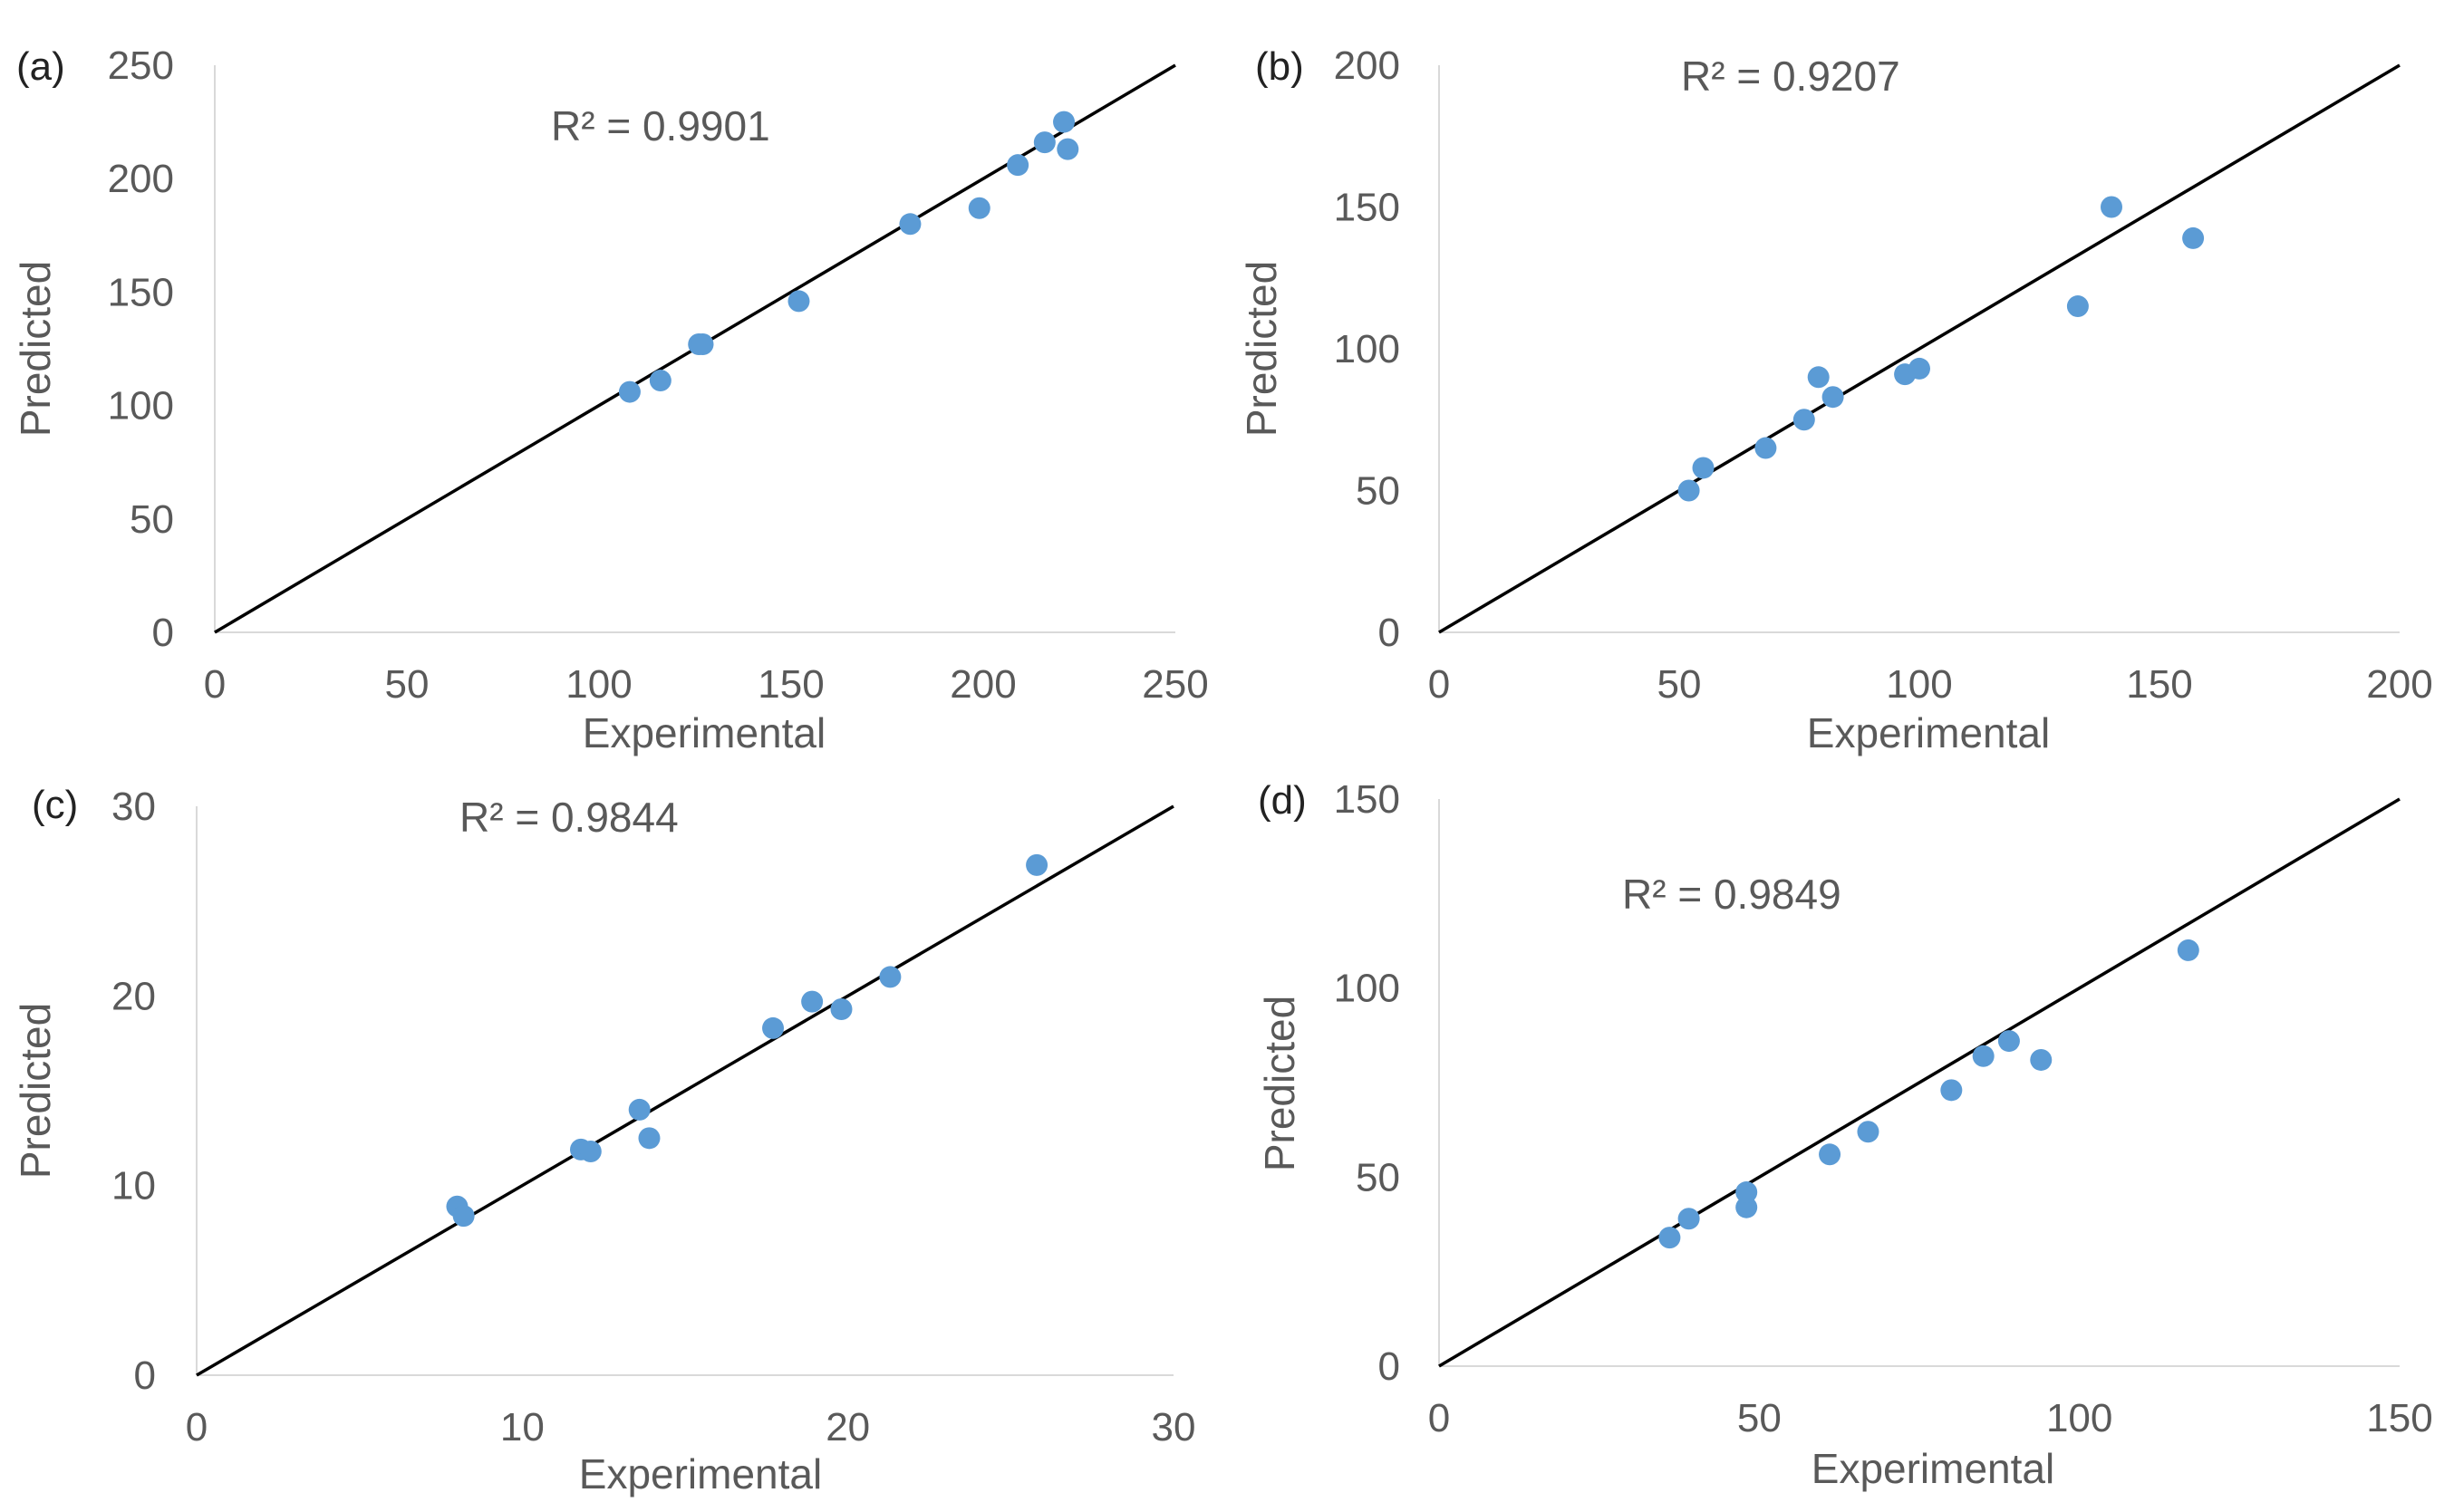  Describe the element at coordinates (523, 1427) in the screenshot. I see `x-tick-label: 10` at that location.